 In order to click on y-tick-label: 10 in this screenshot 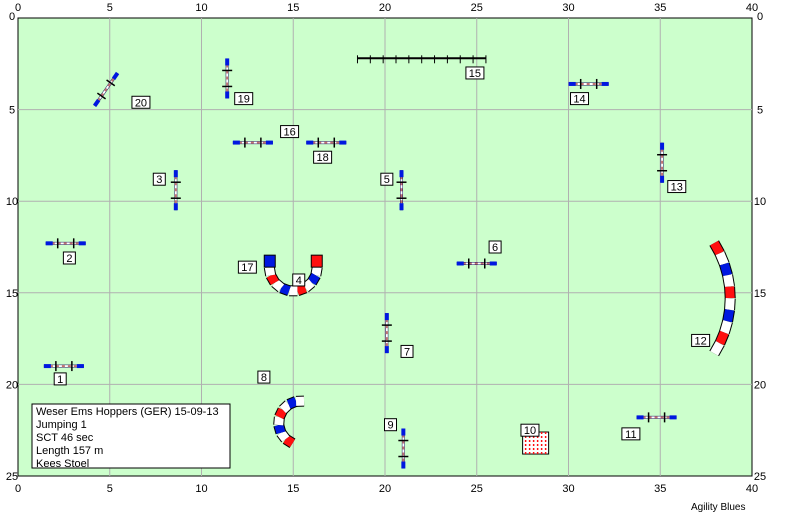, I will do `click(760, 202)`.